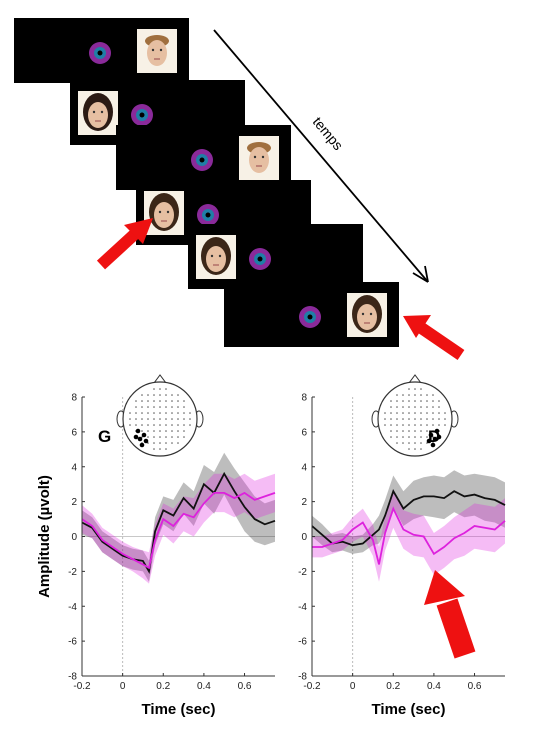  Describe the element at coordinates (203, 157) in the screenshot. I see `stimulus-frame` at that location.